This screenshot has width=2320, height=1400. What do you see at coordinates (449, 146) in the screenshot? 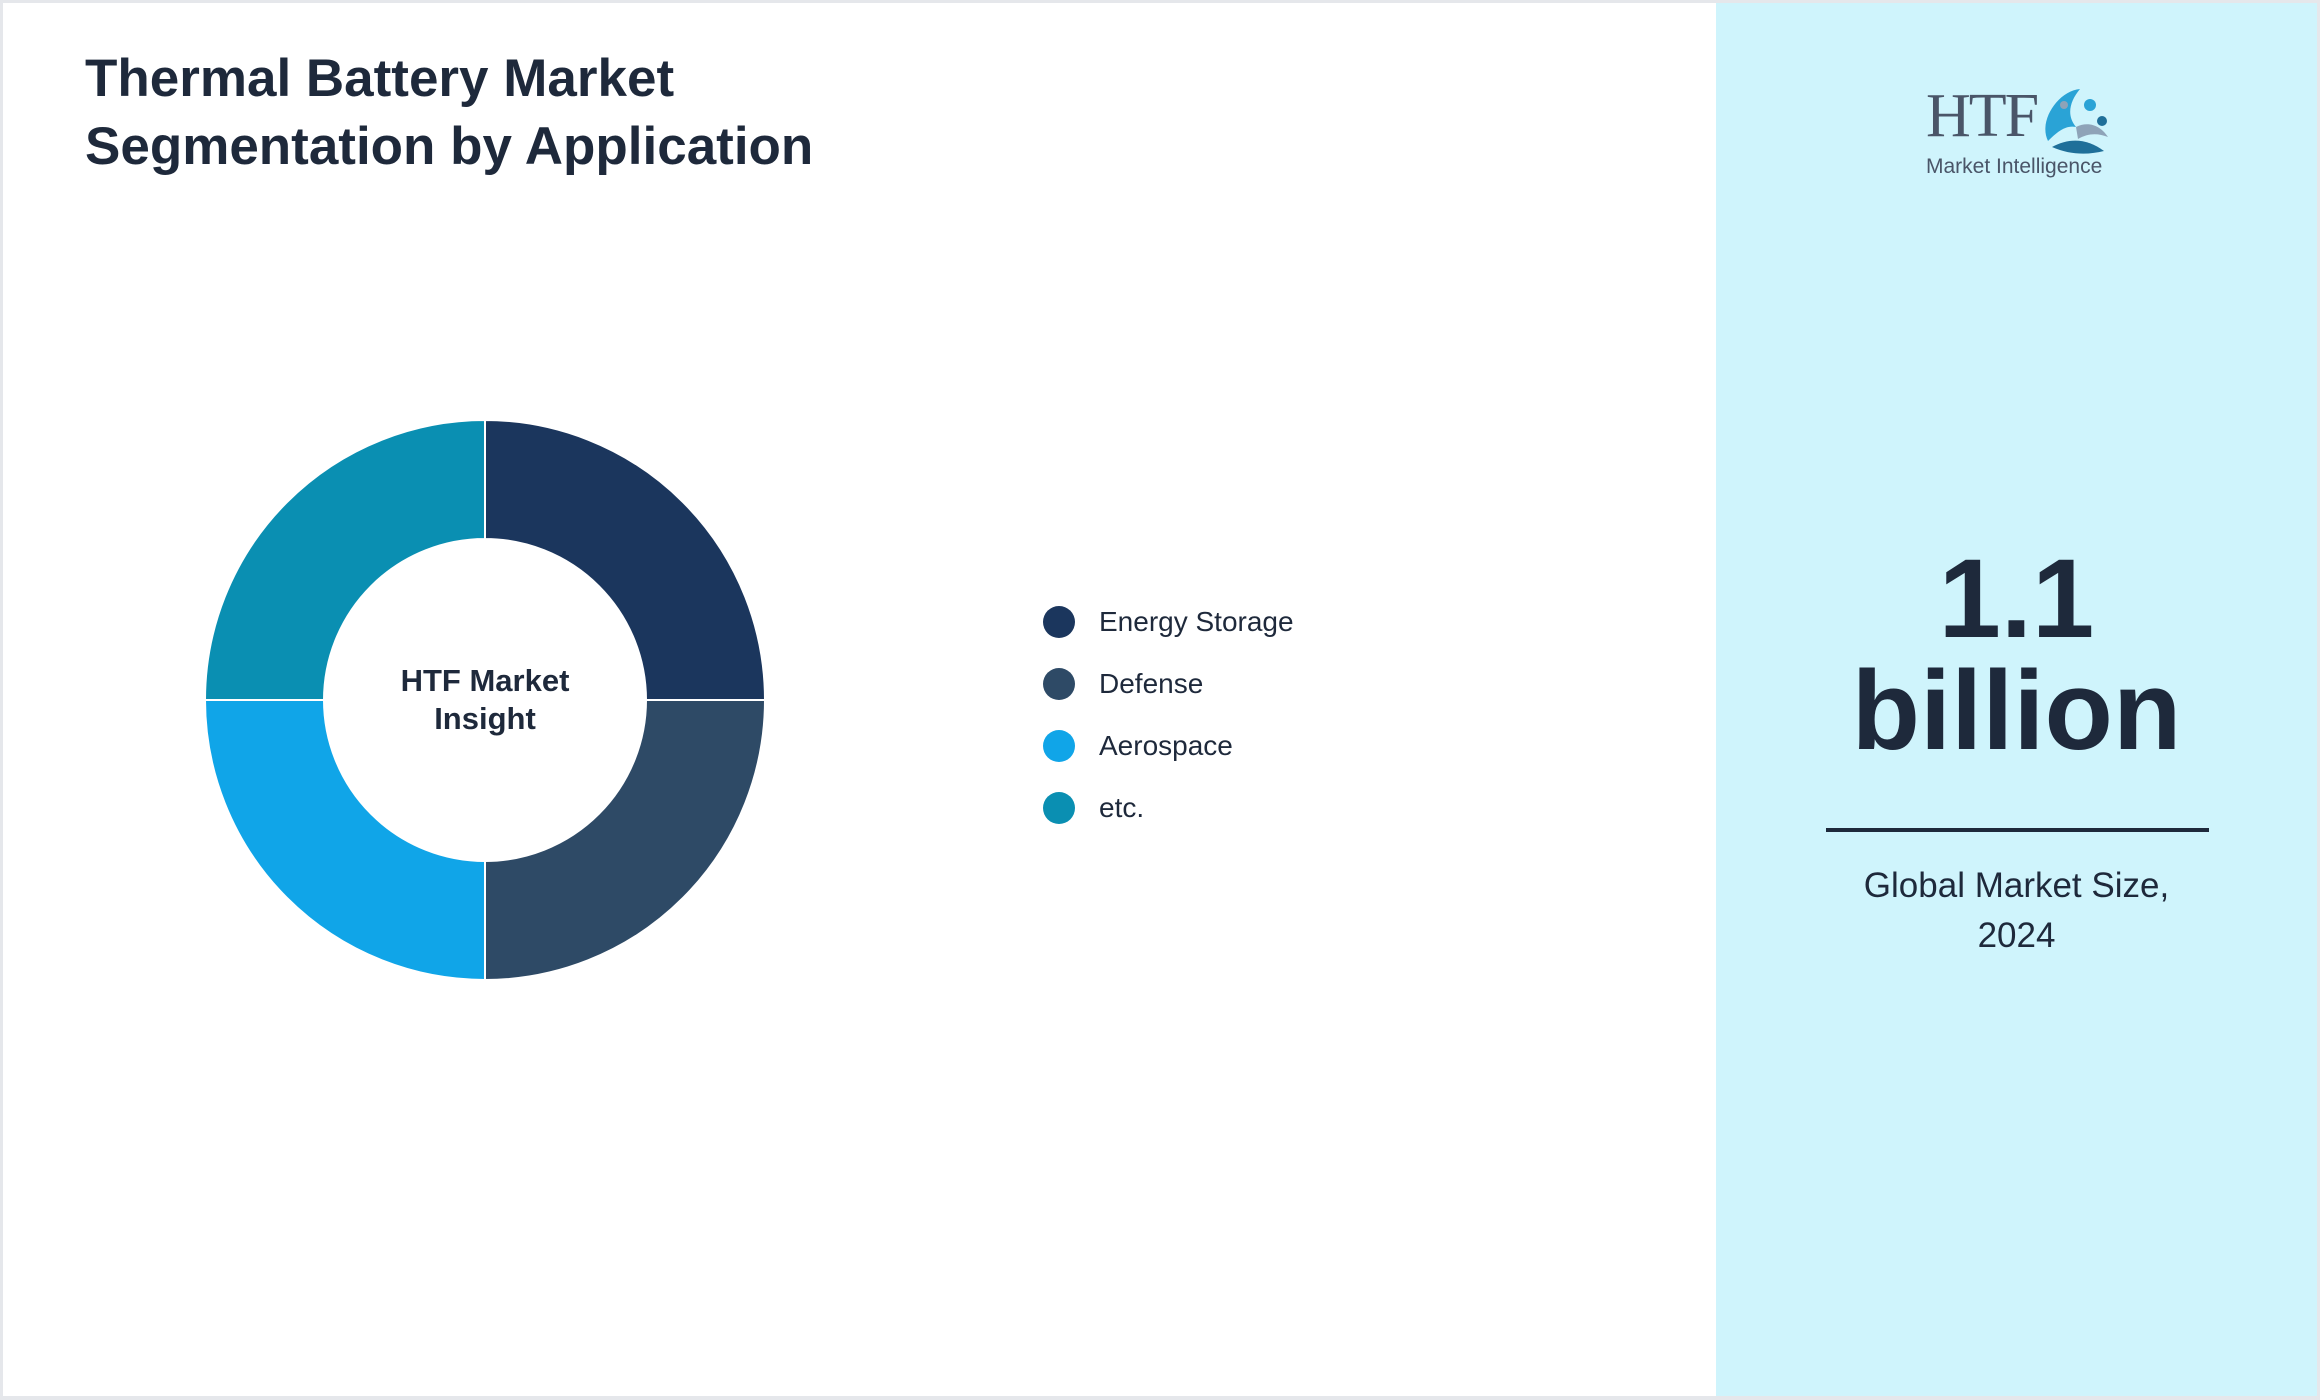
I see `chart-title-line-2: Segmentation by Application` at bounding box center [449, 146].